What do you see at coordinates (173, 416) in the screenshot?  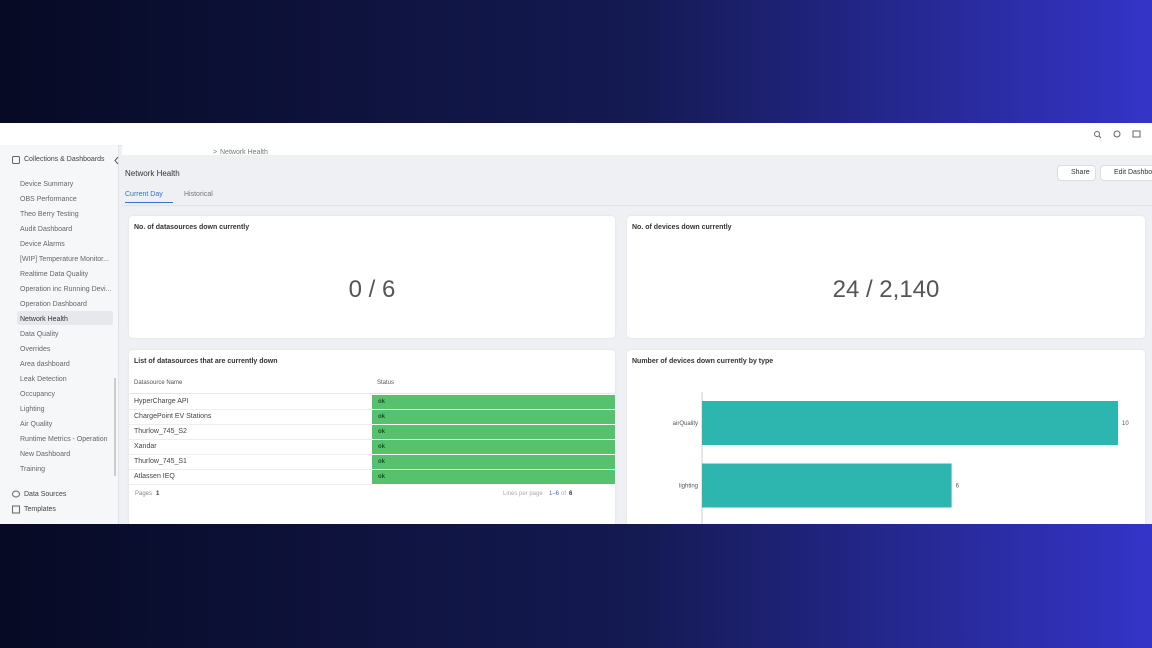 I see `datasource-name: ChargePoint EV Stations` at bounding box center [173, 416].